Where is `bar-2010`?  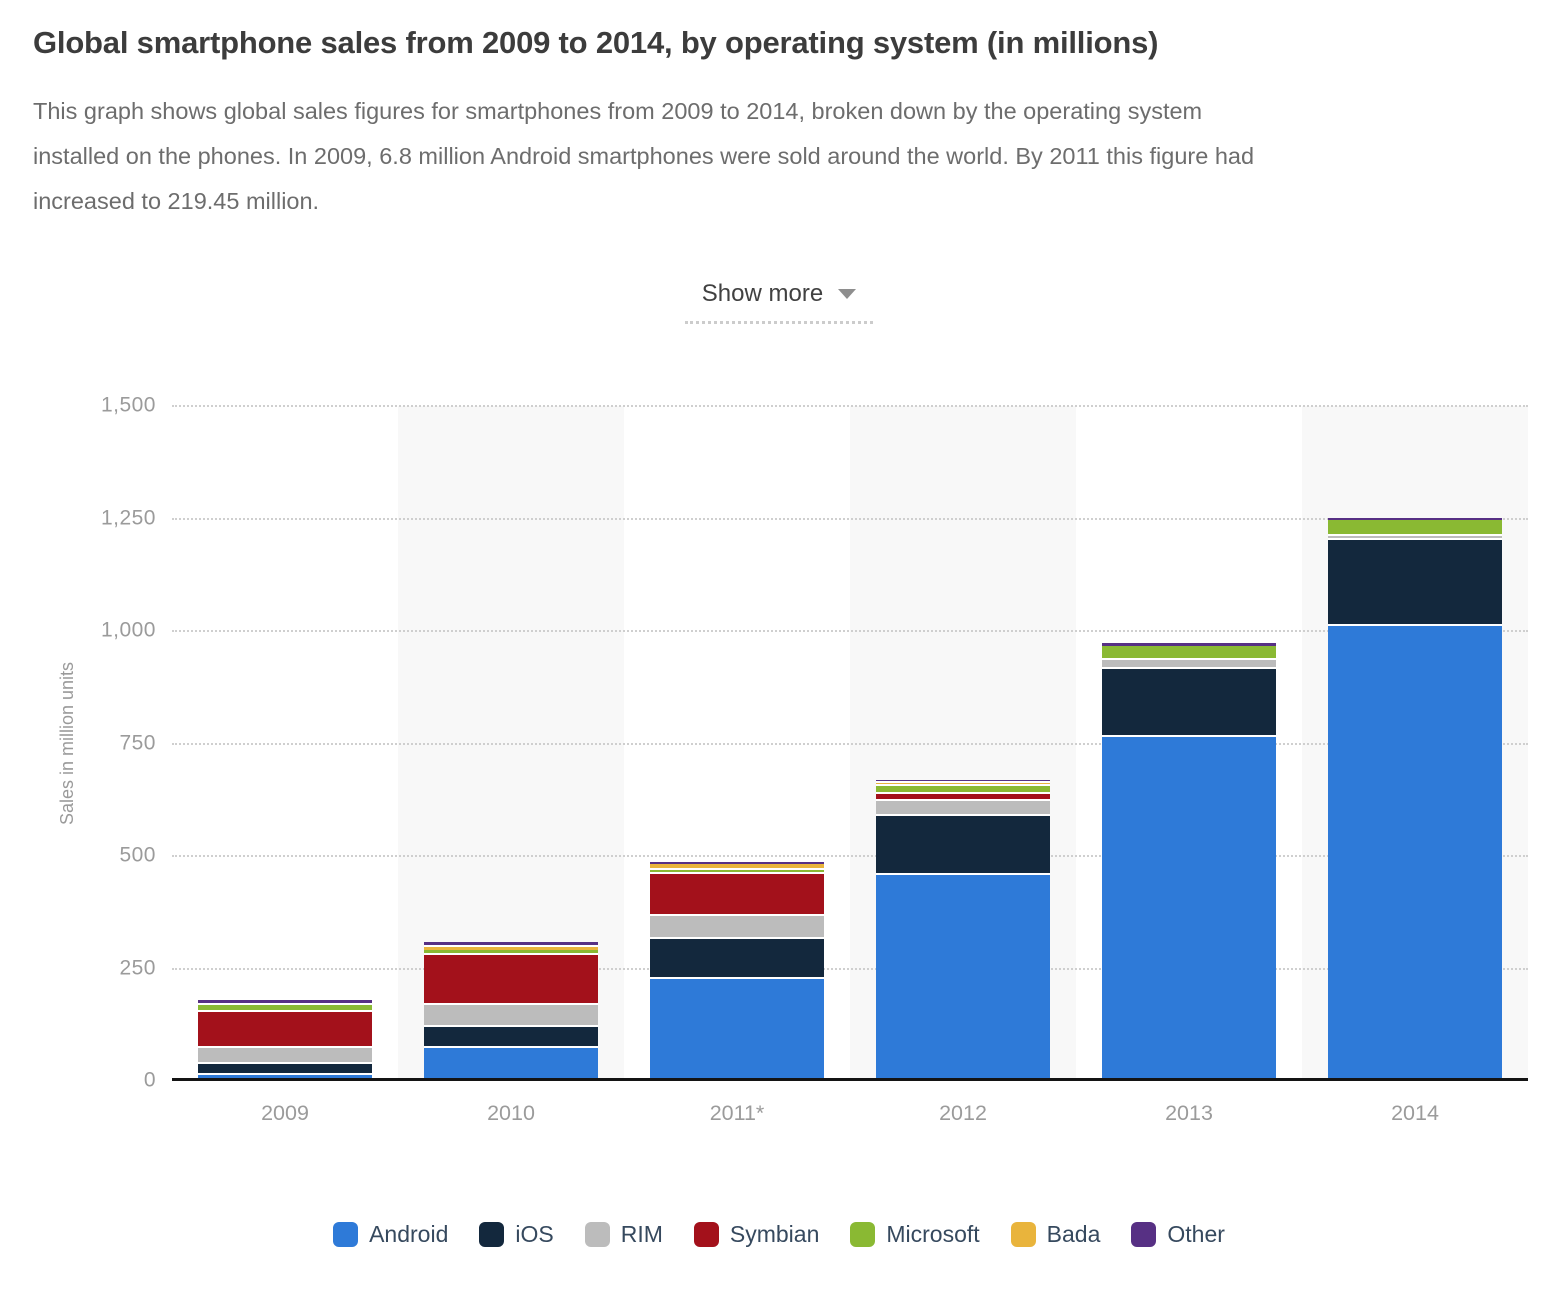
bar-2010 is located at coordinates (511, 742).